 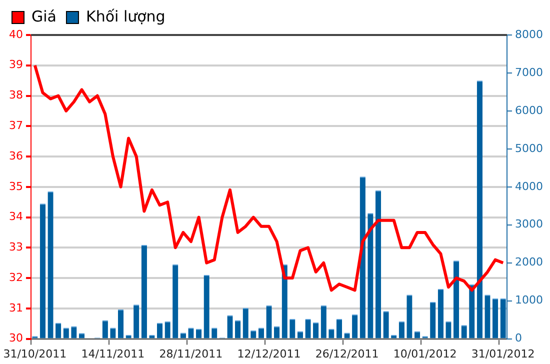 I want to click on y2-tick-label: 3000, so click(x=529, y=224).